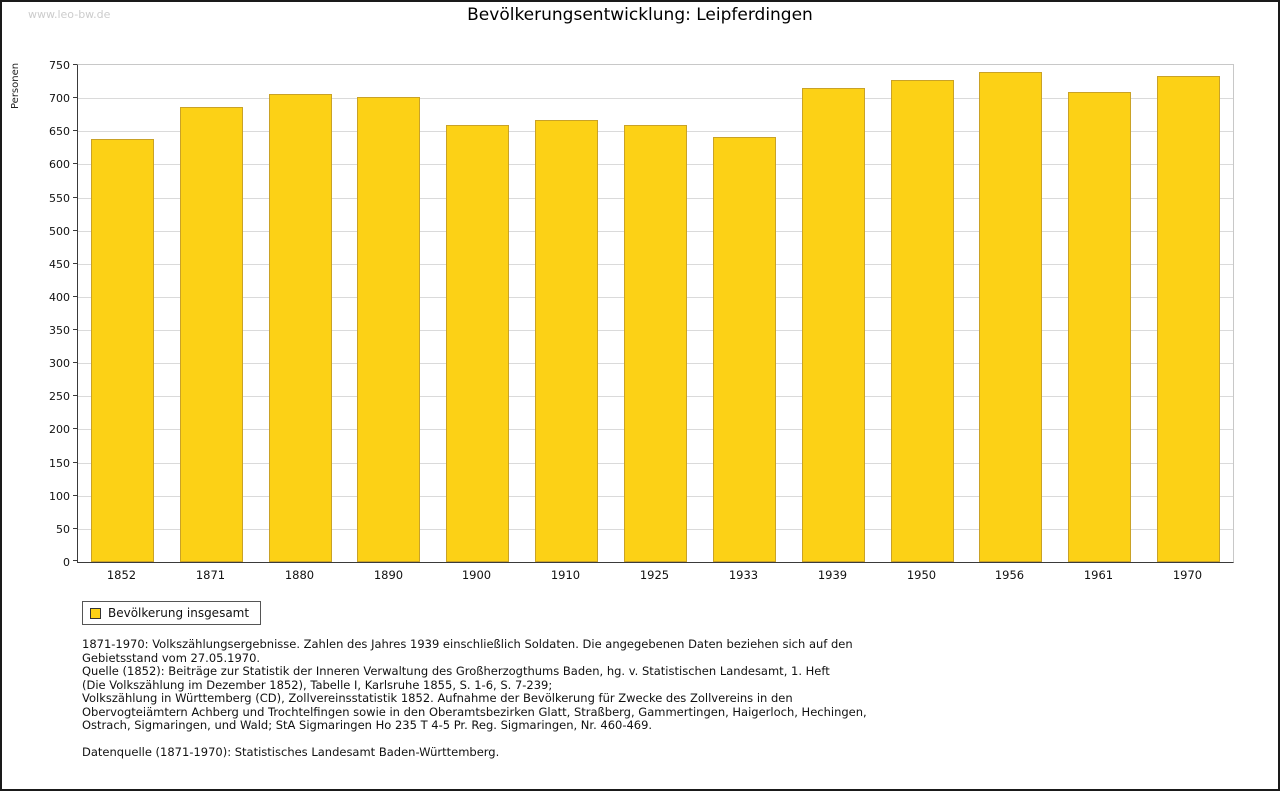 This screenshot has height=791, width=1280. What do you see at coordinates (59, 231) in the screenshot?
I see `y-tick-label: 500` at bounding box center [59, 231].